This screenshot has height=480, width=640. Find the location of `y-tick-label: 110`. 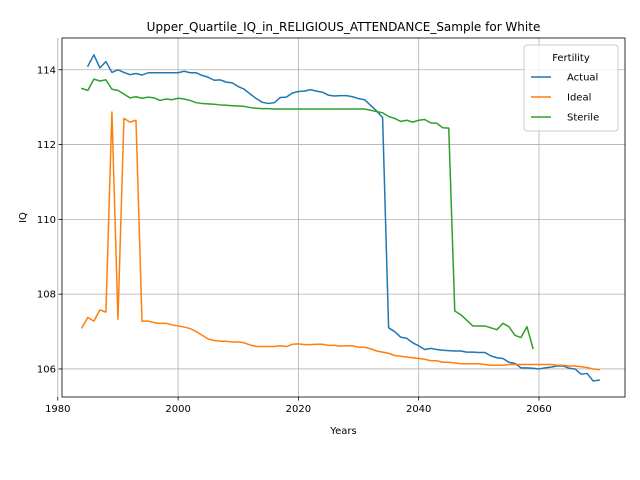

y-tick-label: 110 is located at coordinates (46, 220).